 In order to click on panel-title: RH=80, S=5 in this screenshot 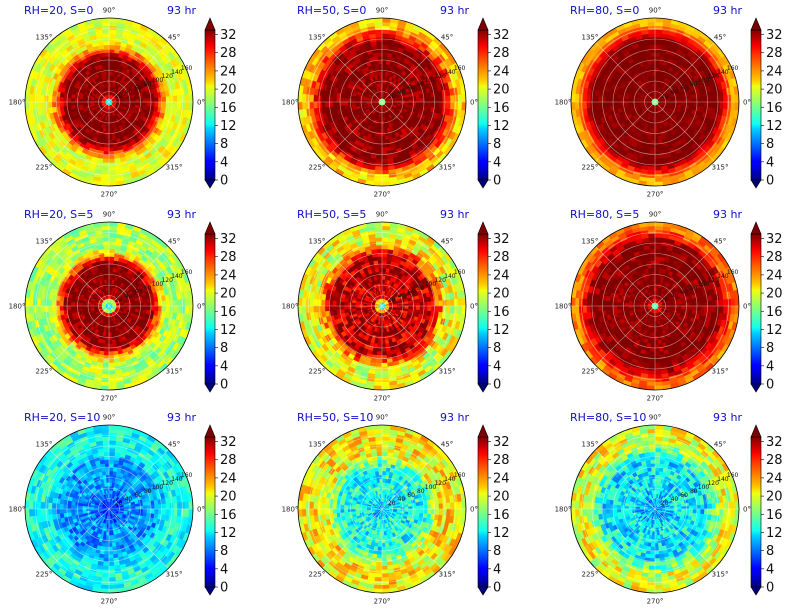, I will do `click(604, 214)`.